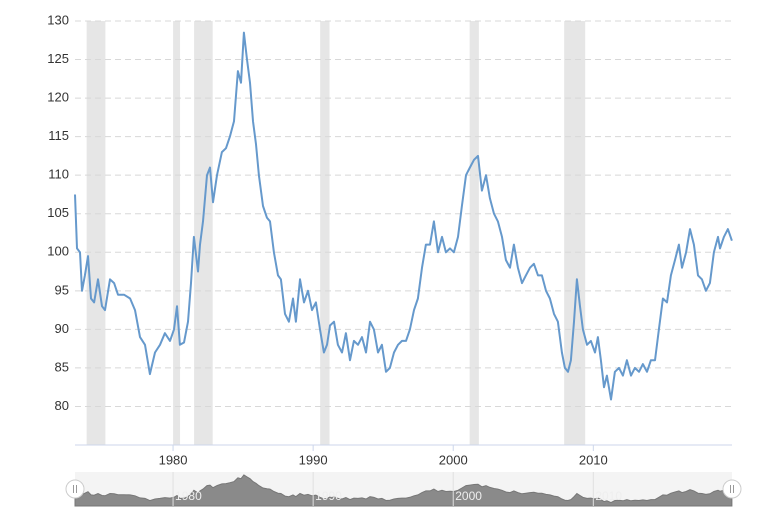 This screenshot has width=768, height=528. I want to click on y-tick-label: 85, so click(62, 366).